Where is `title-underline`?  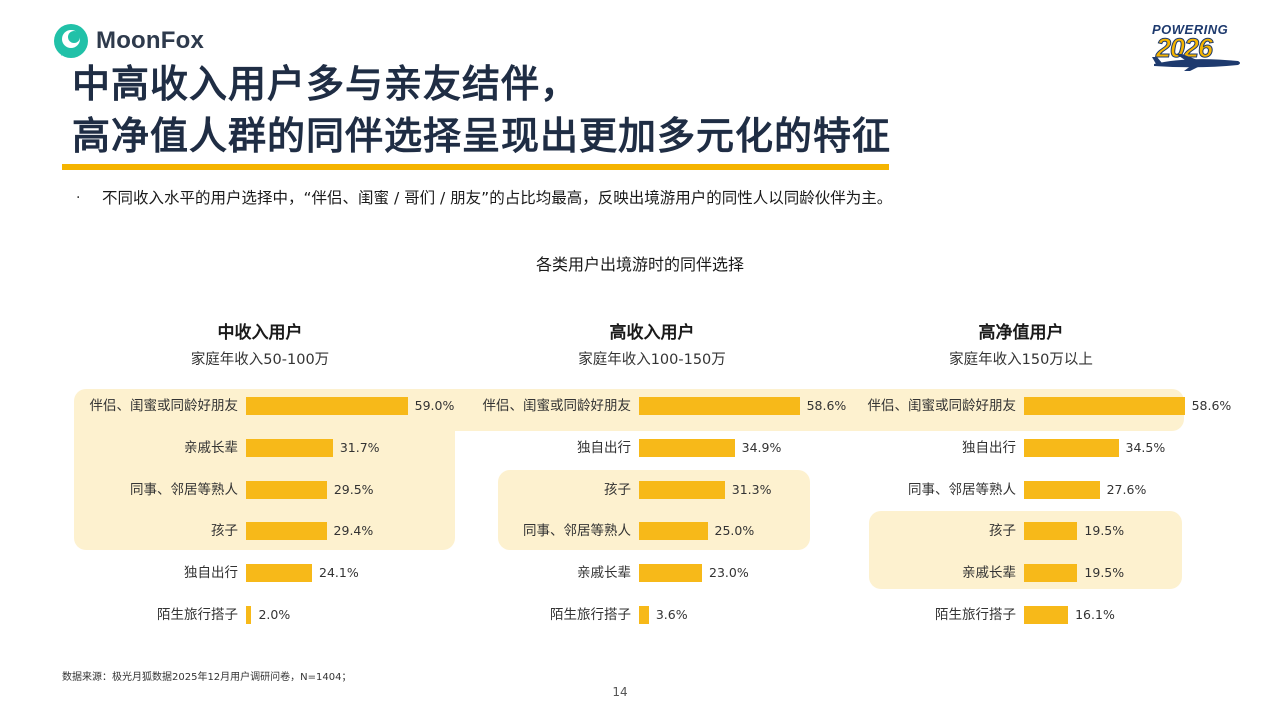 title-underline is located at coordinates (475, 167).